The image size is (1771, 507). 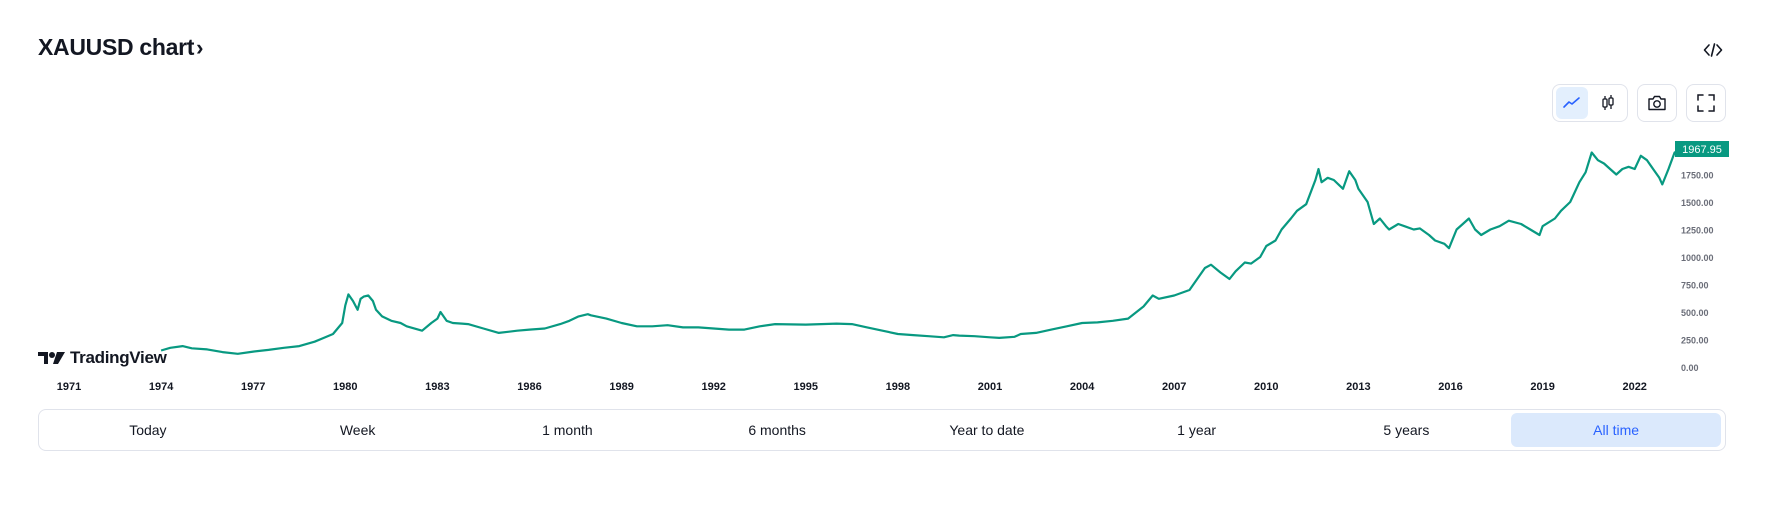 What do you see at coordinates (529, 387) in the screenshot?
I see `x-tick-label: 1986` at bounding box center [529, 387].